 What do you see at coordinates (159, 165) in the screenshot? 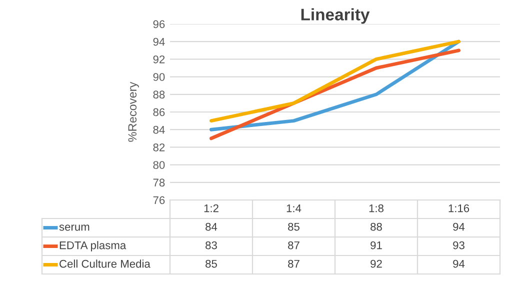
I see `y-tick-label: 80` at bounding box center [159, 165].